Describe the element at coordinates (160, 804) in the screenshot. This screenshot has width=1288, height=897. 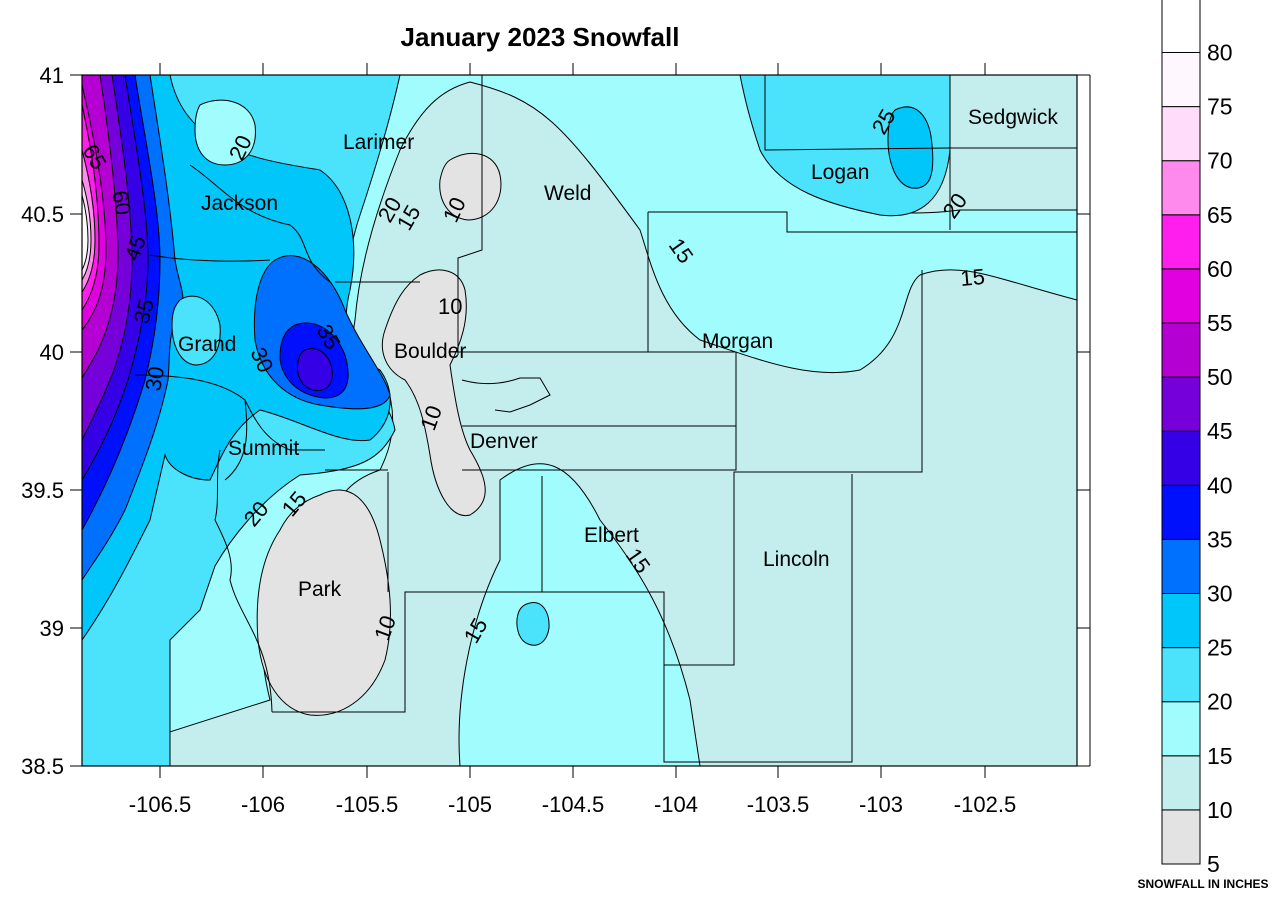
I see `x-tick-label: -106.5` at that location.